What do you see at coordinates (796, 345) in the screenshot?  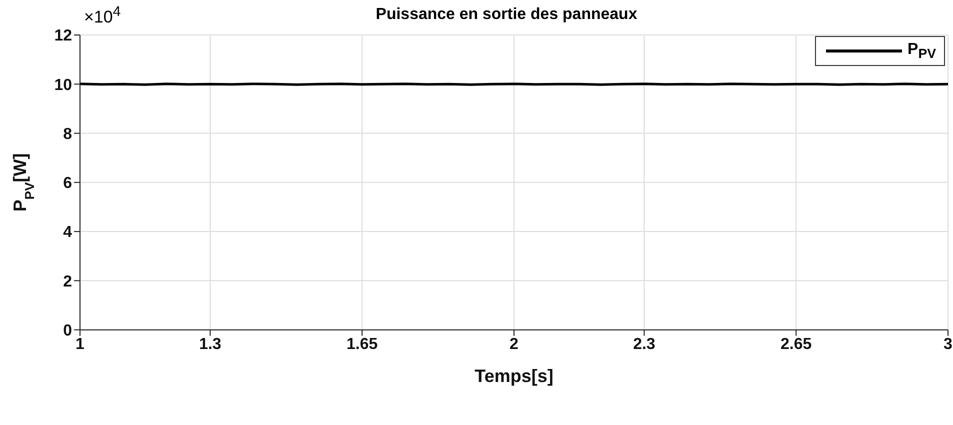 I see `x-tick-label: 2.65` at bounding box center [796, 345].